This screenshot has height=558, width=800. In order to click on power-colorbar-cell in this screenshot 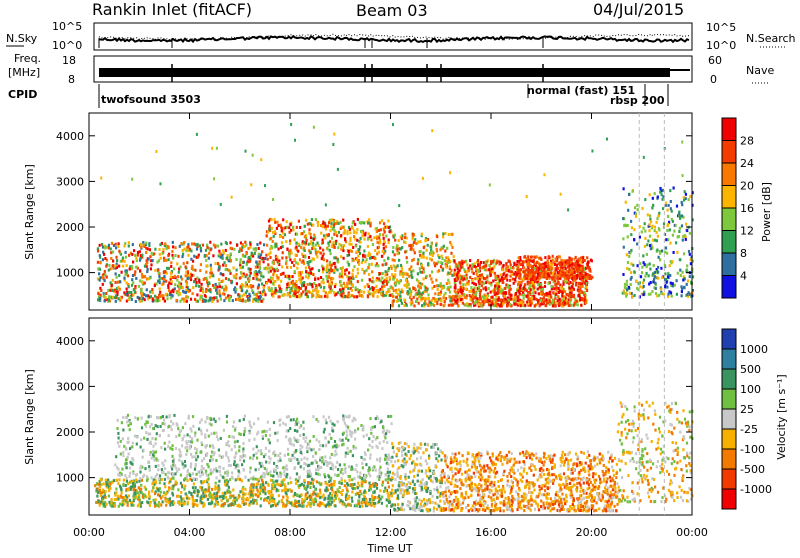, I will do `click(729, 287)`.